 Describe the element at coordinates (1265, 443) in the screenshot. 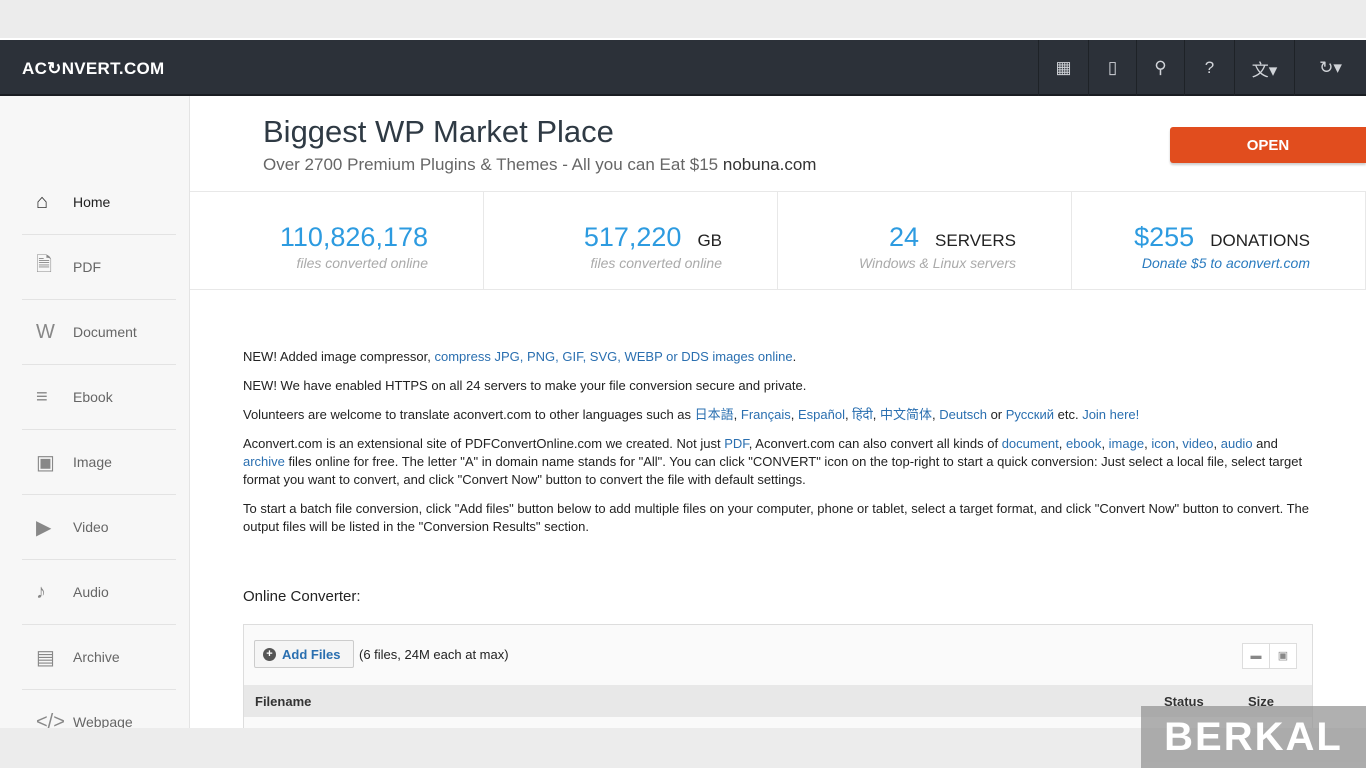

I see `text: and` at that location.